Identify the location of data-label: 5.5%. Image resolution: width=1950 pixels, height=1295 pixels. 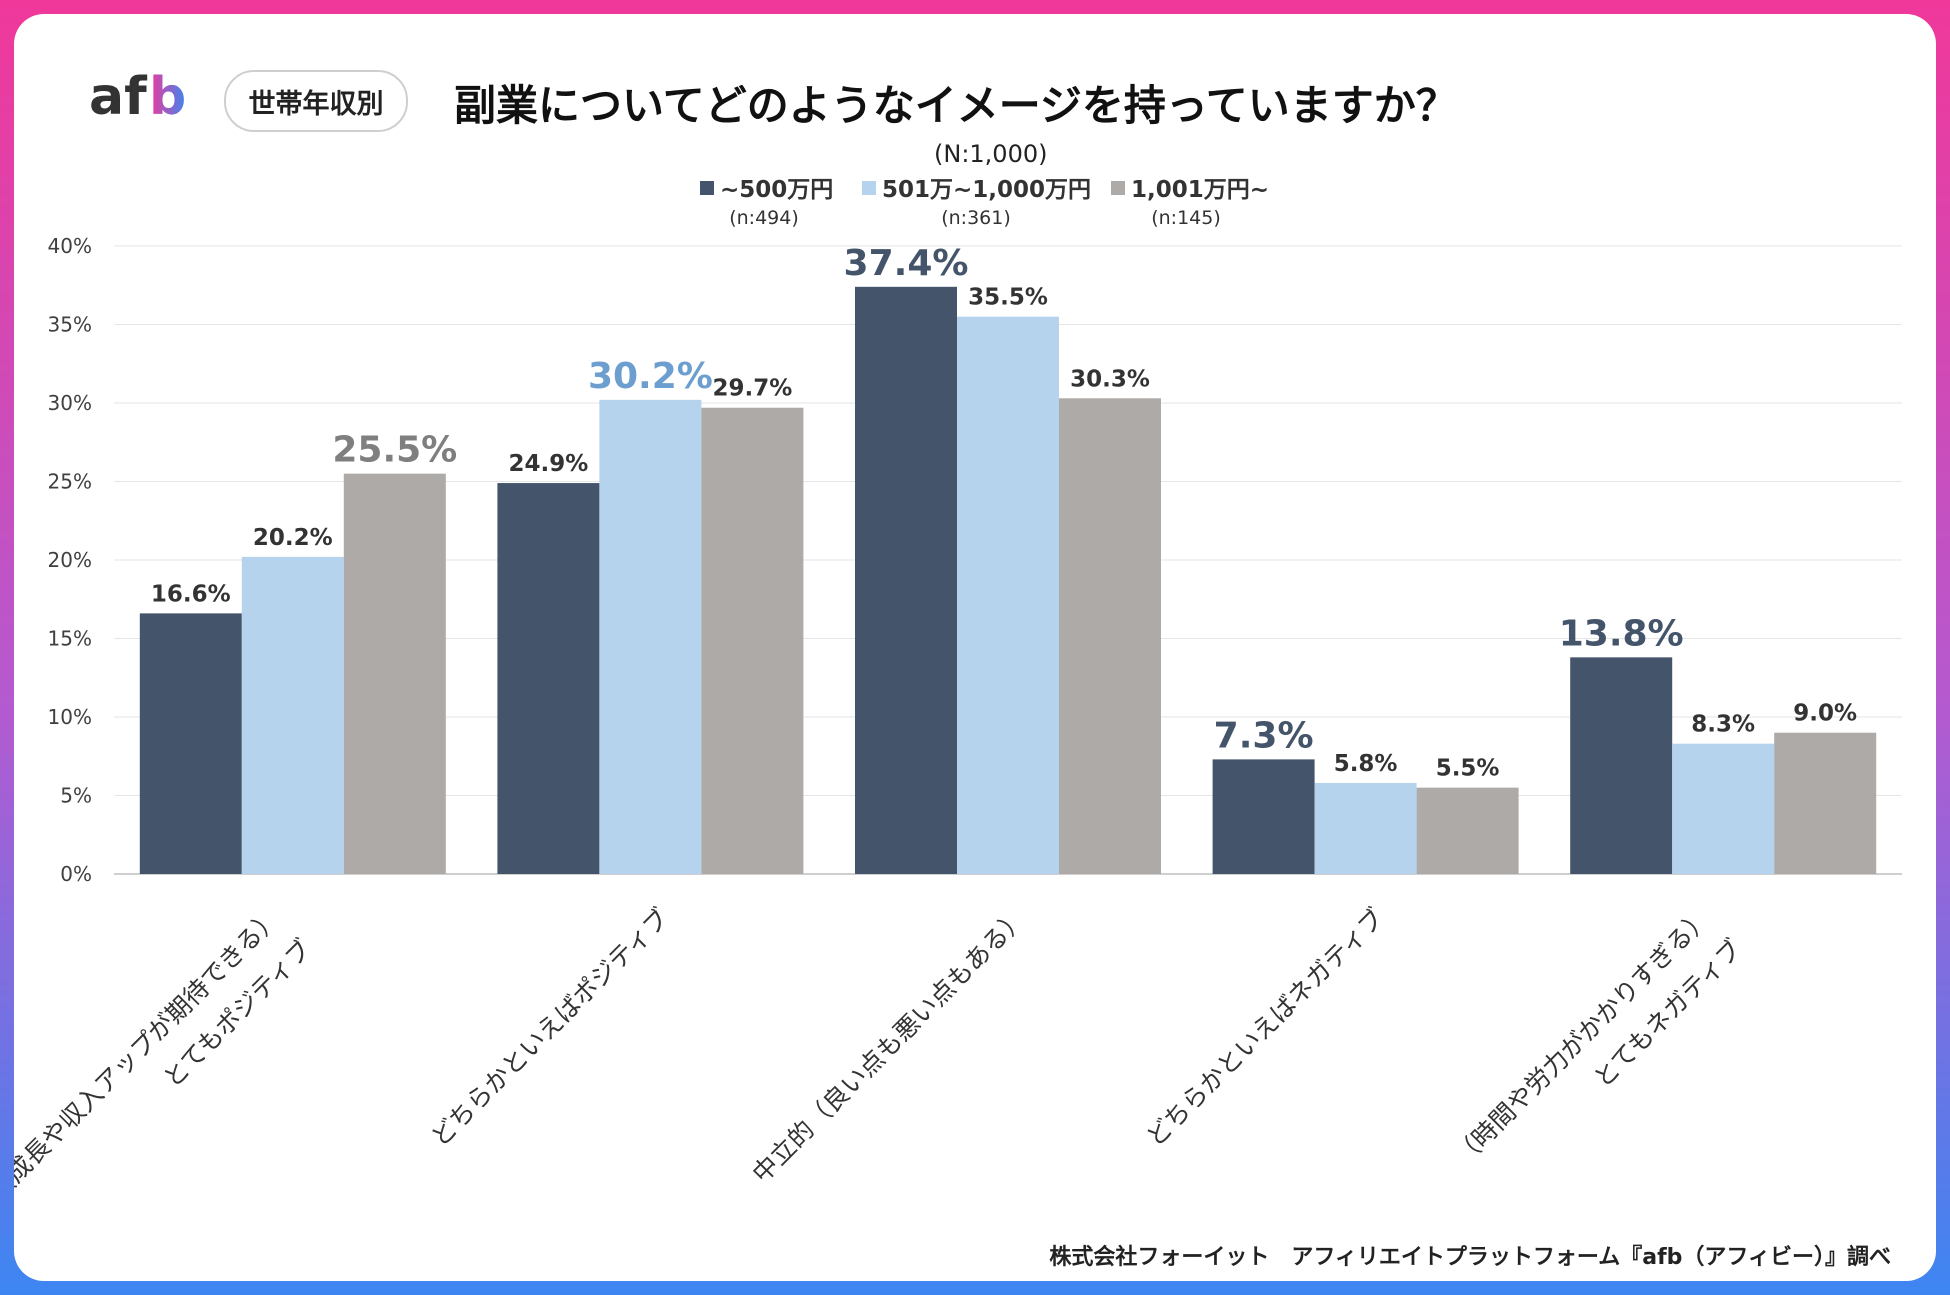
(1468, 769).